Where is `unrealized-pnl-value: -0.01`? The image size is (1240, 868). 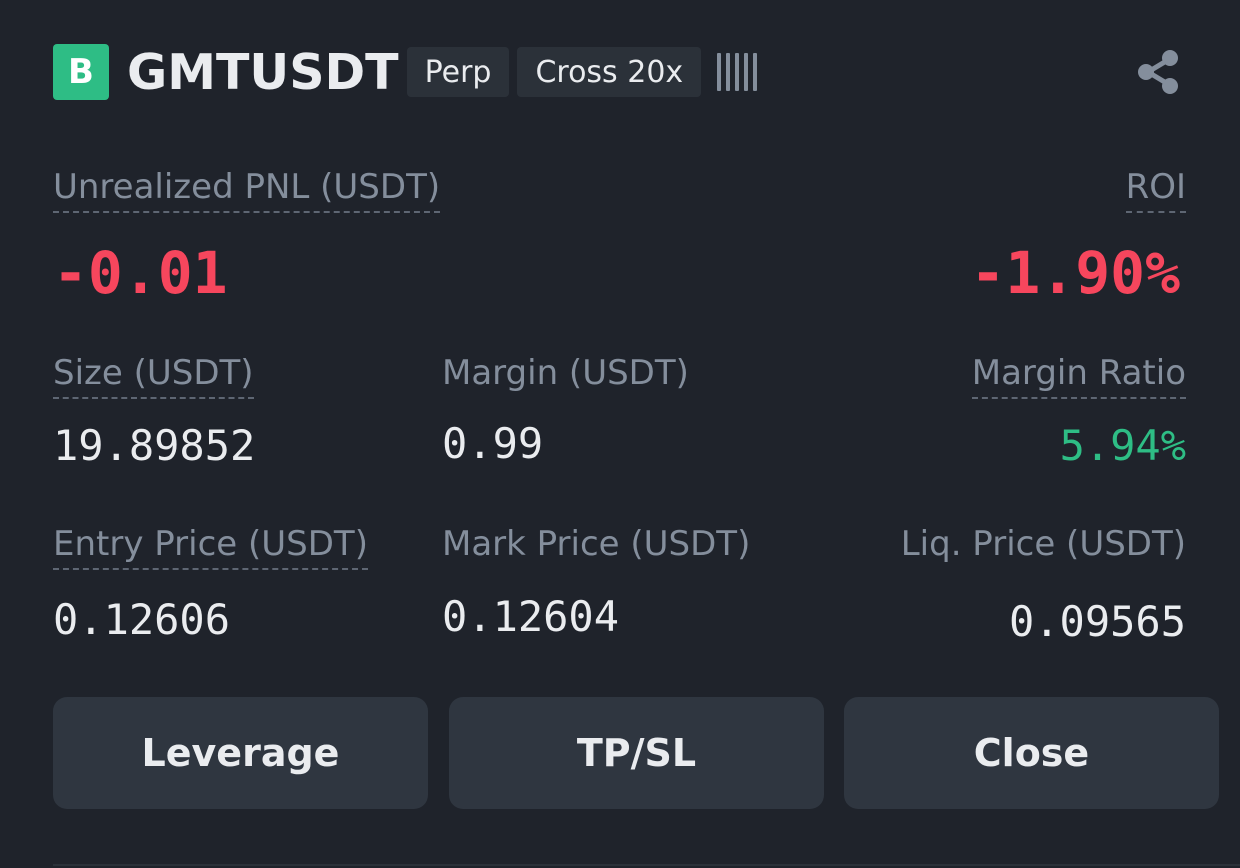
unrealized-pnl-value: -0.01 is located at coordinates (140, 273).